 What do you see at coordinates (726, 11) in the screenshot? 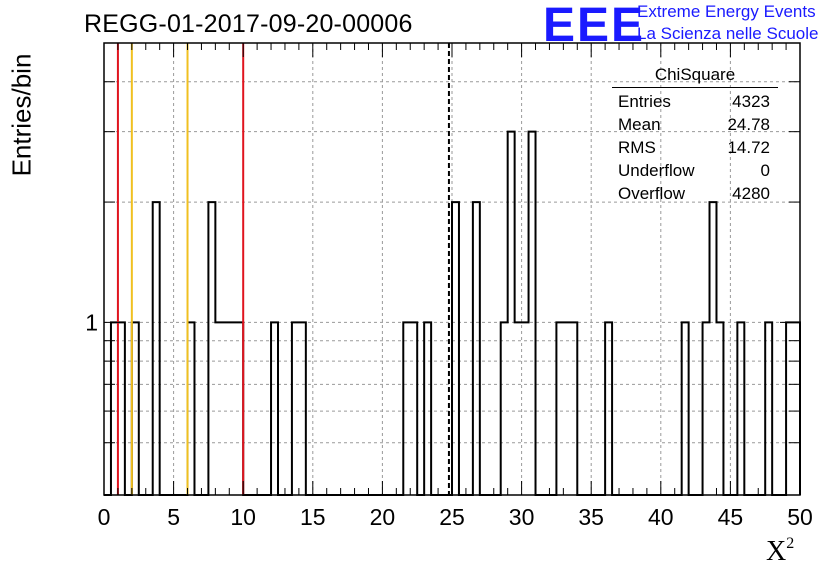
I see `logo-line-1: Extreme Energy Events` at bounding box center [726, 11].